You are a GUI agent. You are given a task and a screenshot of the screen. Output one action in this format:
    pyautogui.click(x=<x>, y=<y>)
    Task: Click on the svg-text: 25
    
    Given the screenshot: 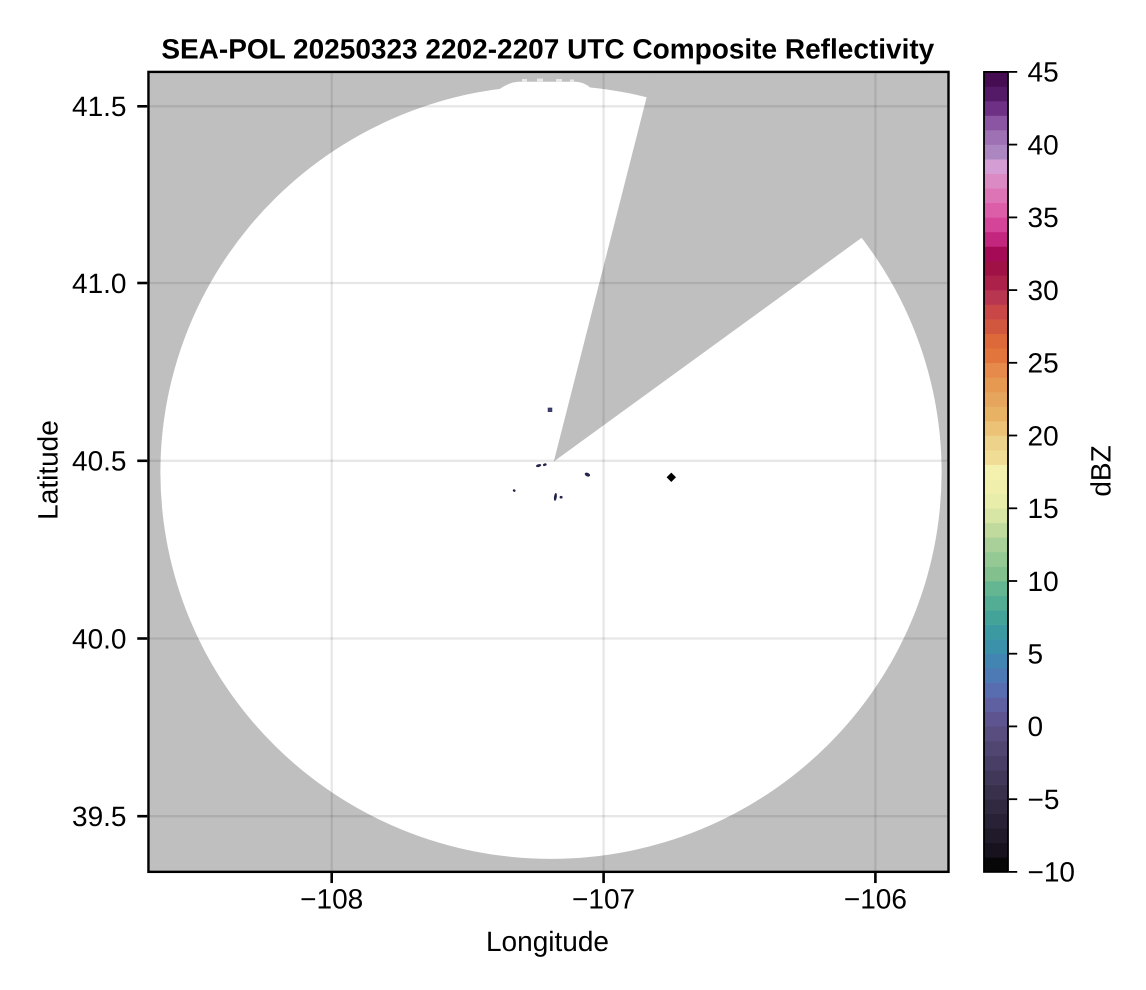 What is the action you would take?
    pyautogui.click(x=1043, y=363)
    